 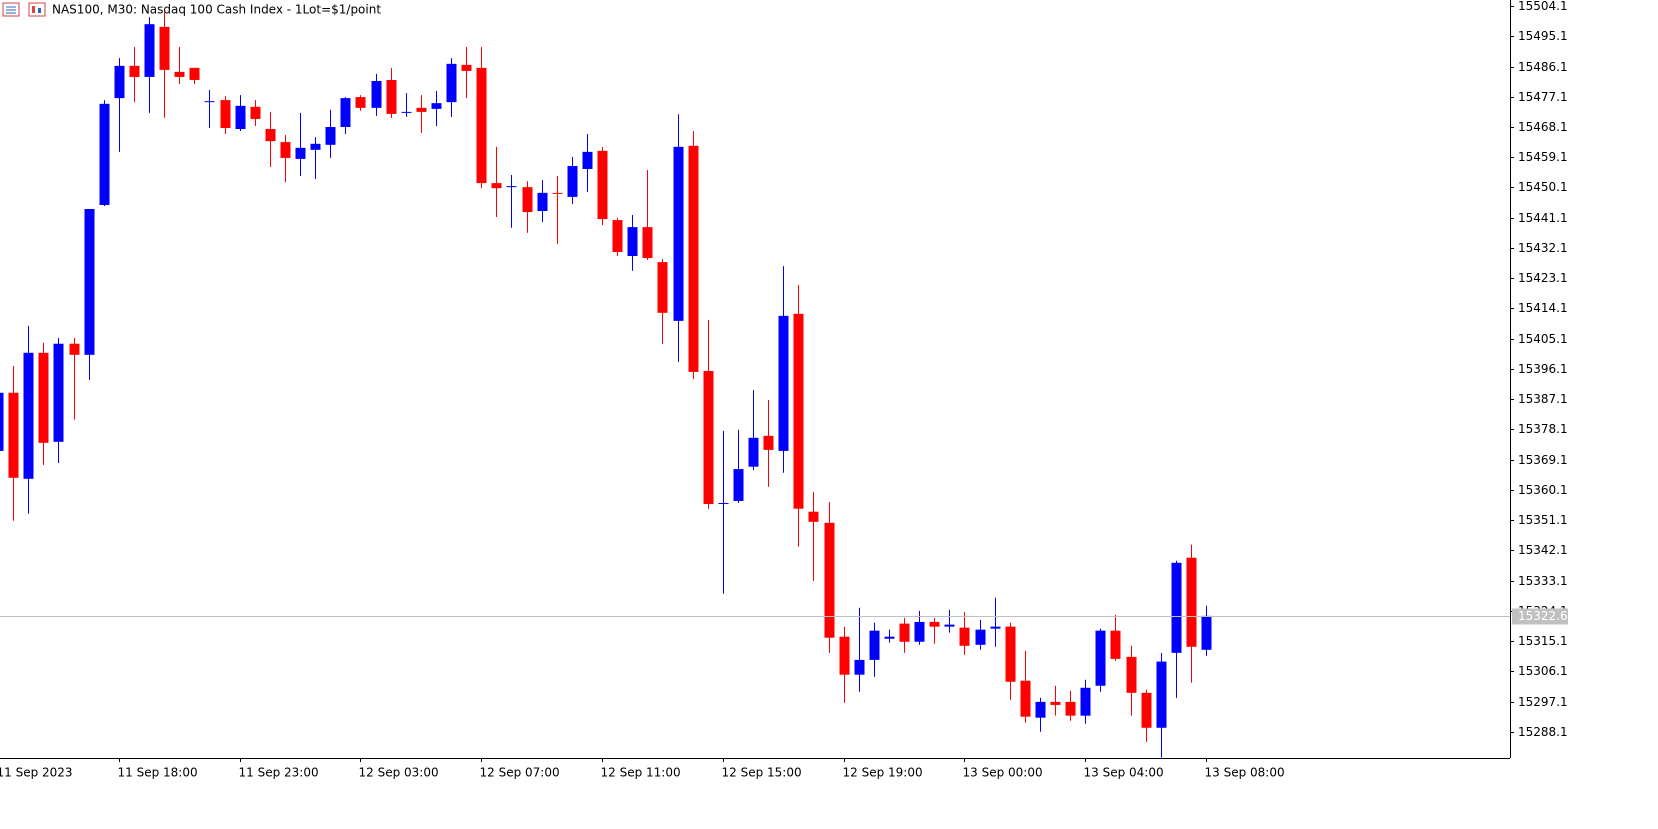 I want to click on x-tick-label: 13 Sep 08:00, so click(x=1245, y=773).